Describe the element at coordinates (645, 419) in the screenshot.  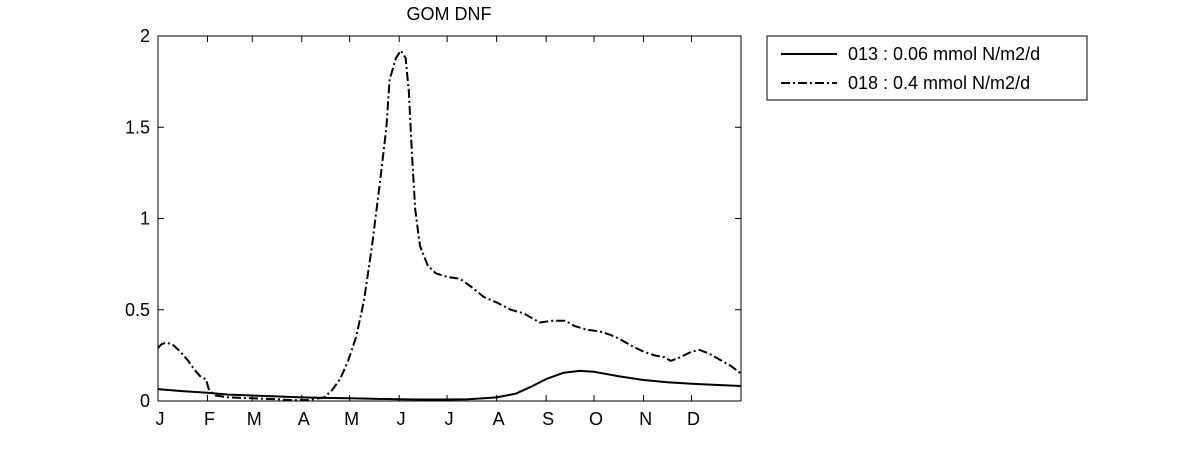
I see `x-tick-label: N` at that location.